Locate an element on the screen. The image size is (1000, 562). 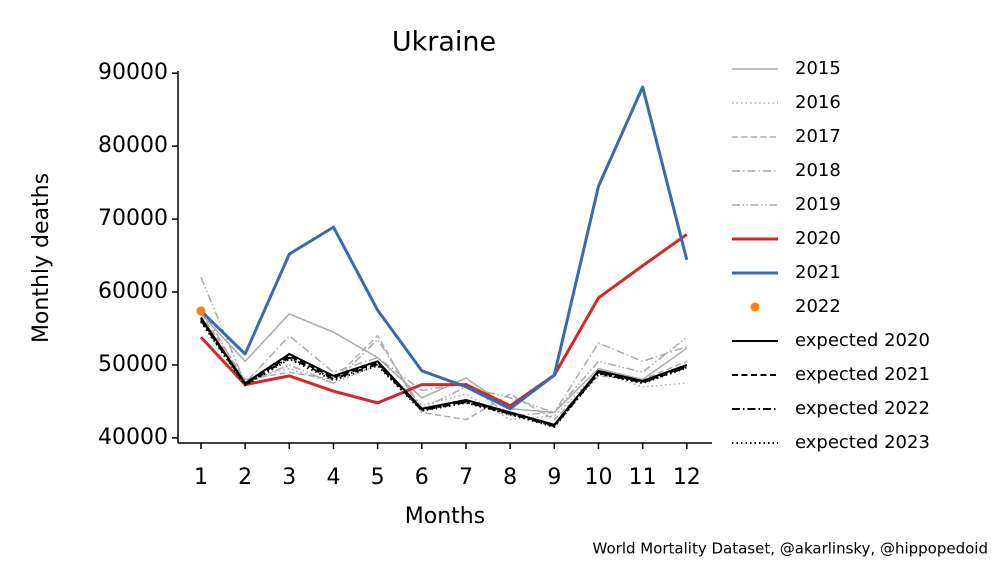
y-tick-label: 60000 is located at coordinates (133, 291).